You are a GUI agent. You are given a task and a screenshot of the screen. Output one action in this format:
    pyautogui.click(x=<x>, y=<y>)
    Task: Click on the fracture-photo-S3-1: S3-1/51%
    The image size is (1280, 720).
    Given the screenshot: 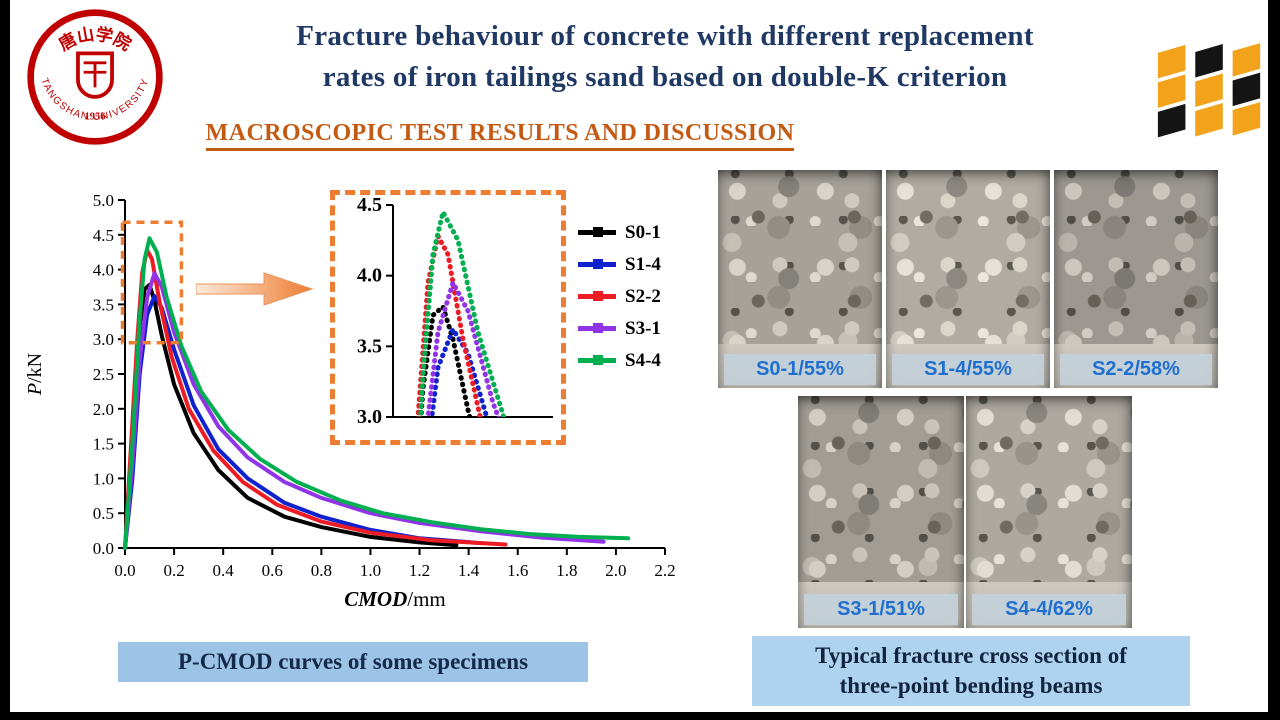 What is the action you would take?
    pyautogui.click(x=881, y=512)
    